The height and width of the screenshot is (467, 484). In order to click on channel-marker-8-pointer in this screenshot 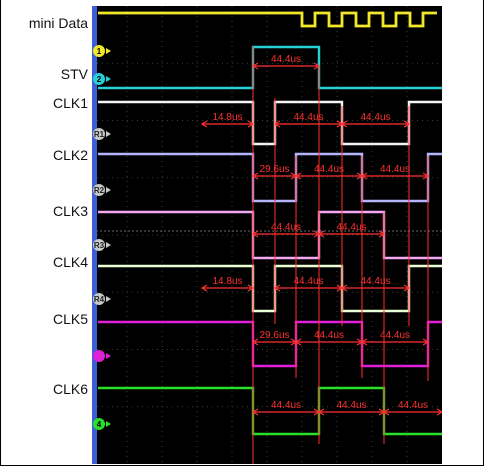, I will do `click(108, 424)`.